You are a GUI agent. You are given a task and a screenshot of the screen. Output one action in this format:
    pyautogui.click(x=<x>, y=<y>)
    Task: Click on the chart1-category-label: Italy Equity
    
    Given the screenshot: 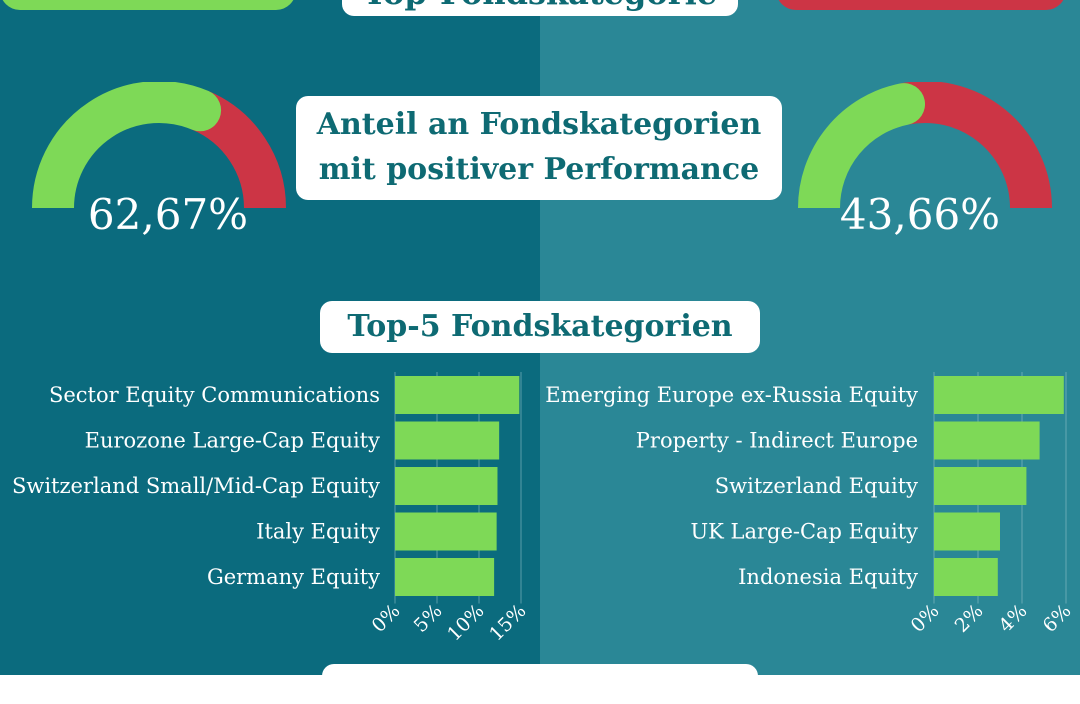 What is the action you would take?
    pyautogui.click(x=318, y=532)
    